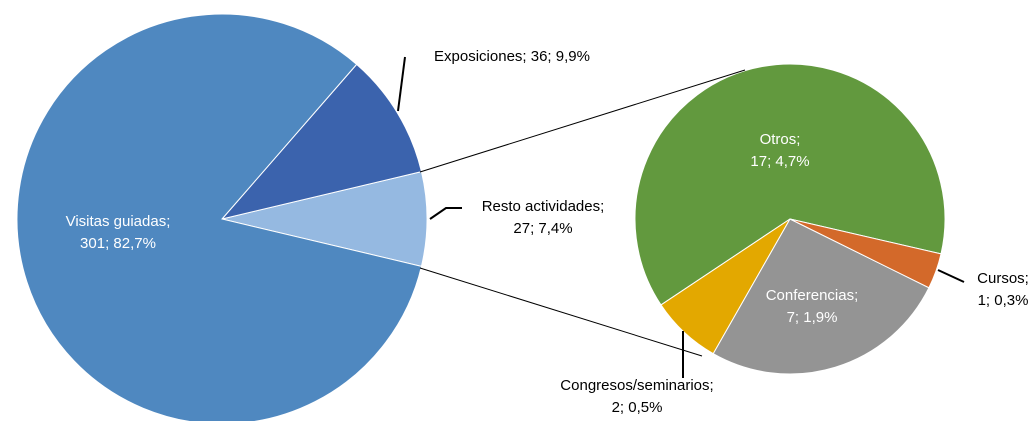  I want to click on data-label: Congresos/seminarios; 2; 0,5%, so click(637, 396).